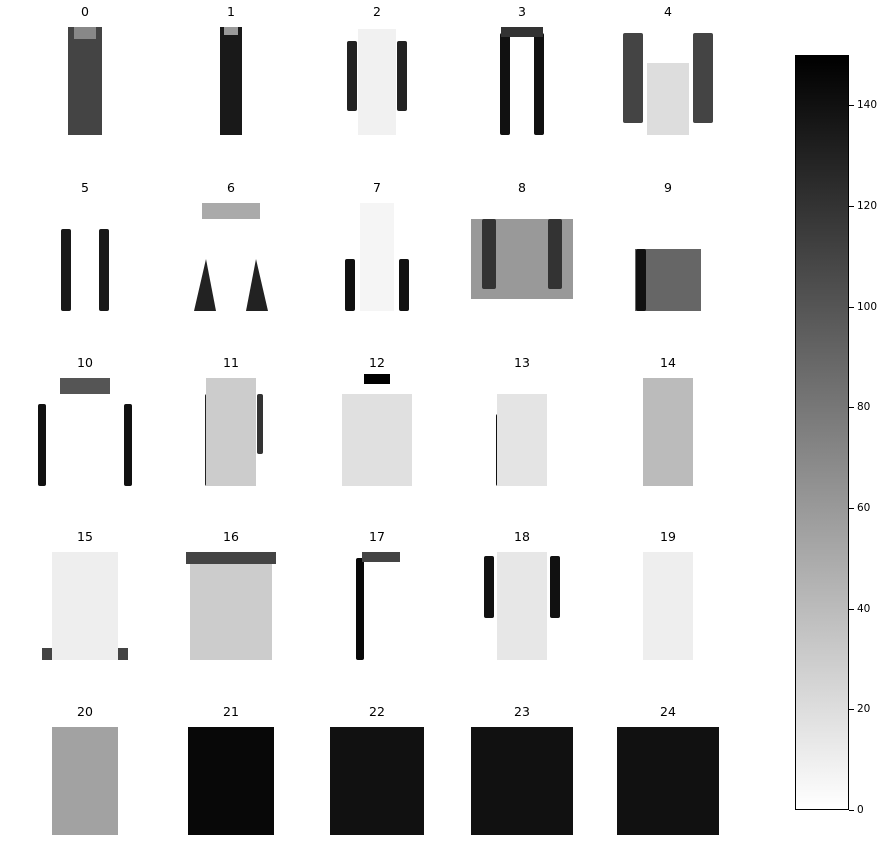  Describe the element at coordinates (522, 11) in the screenshot. I see `panel-title: 3` at that location.